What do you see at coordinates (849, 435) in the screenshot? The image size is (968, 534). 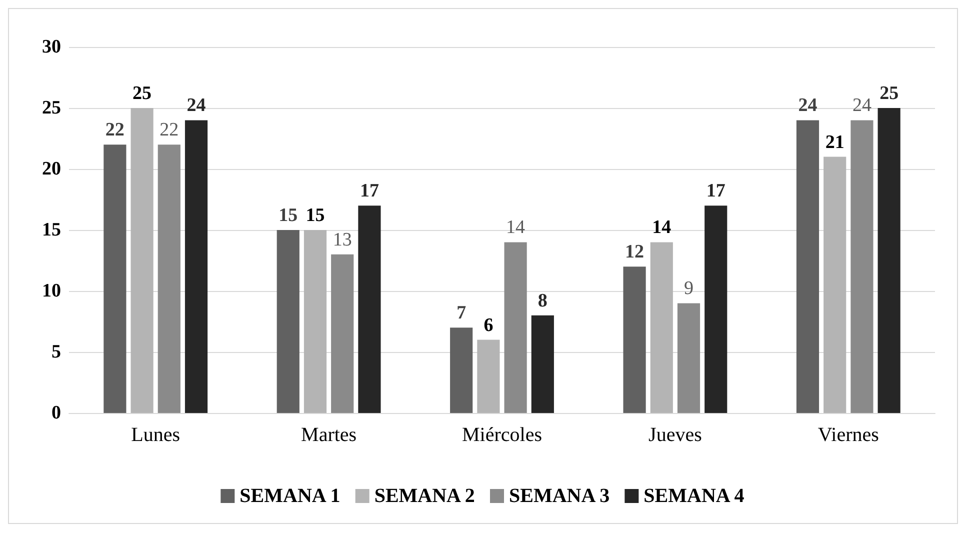 I see `x-tick-label: Viernes` at bounding box center [849, 435].